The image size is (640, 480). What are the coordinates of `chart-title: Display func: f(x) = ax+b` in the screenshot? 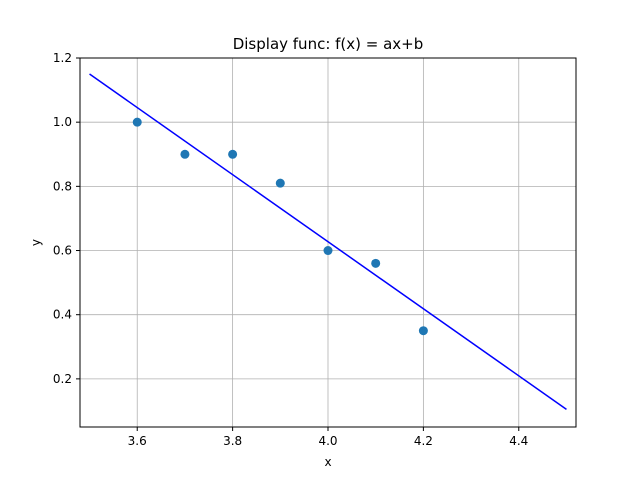 It's located at (328, 44).